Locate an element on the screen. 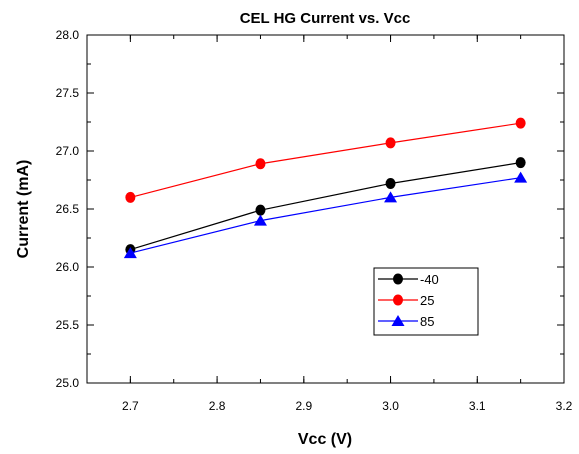 This screenshot has width=579, height=454. y-tick-label: 25.5 is located at coordinates (68, 325).